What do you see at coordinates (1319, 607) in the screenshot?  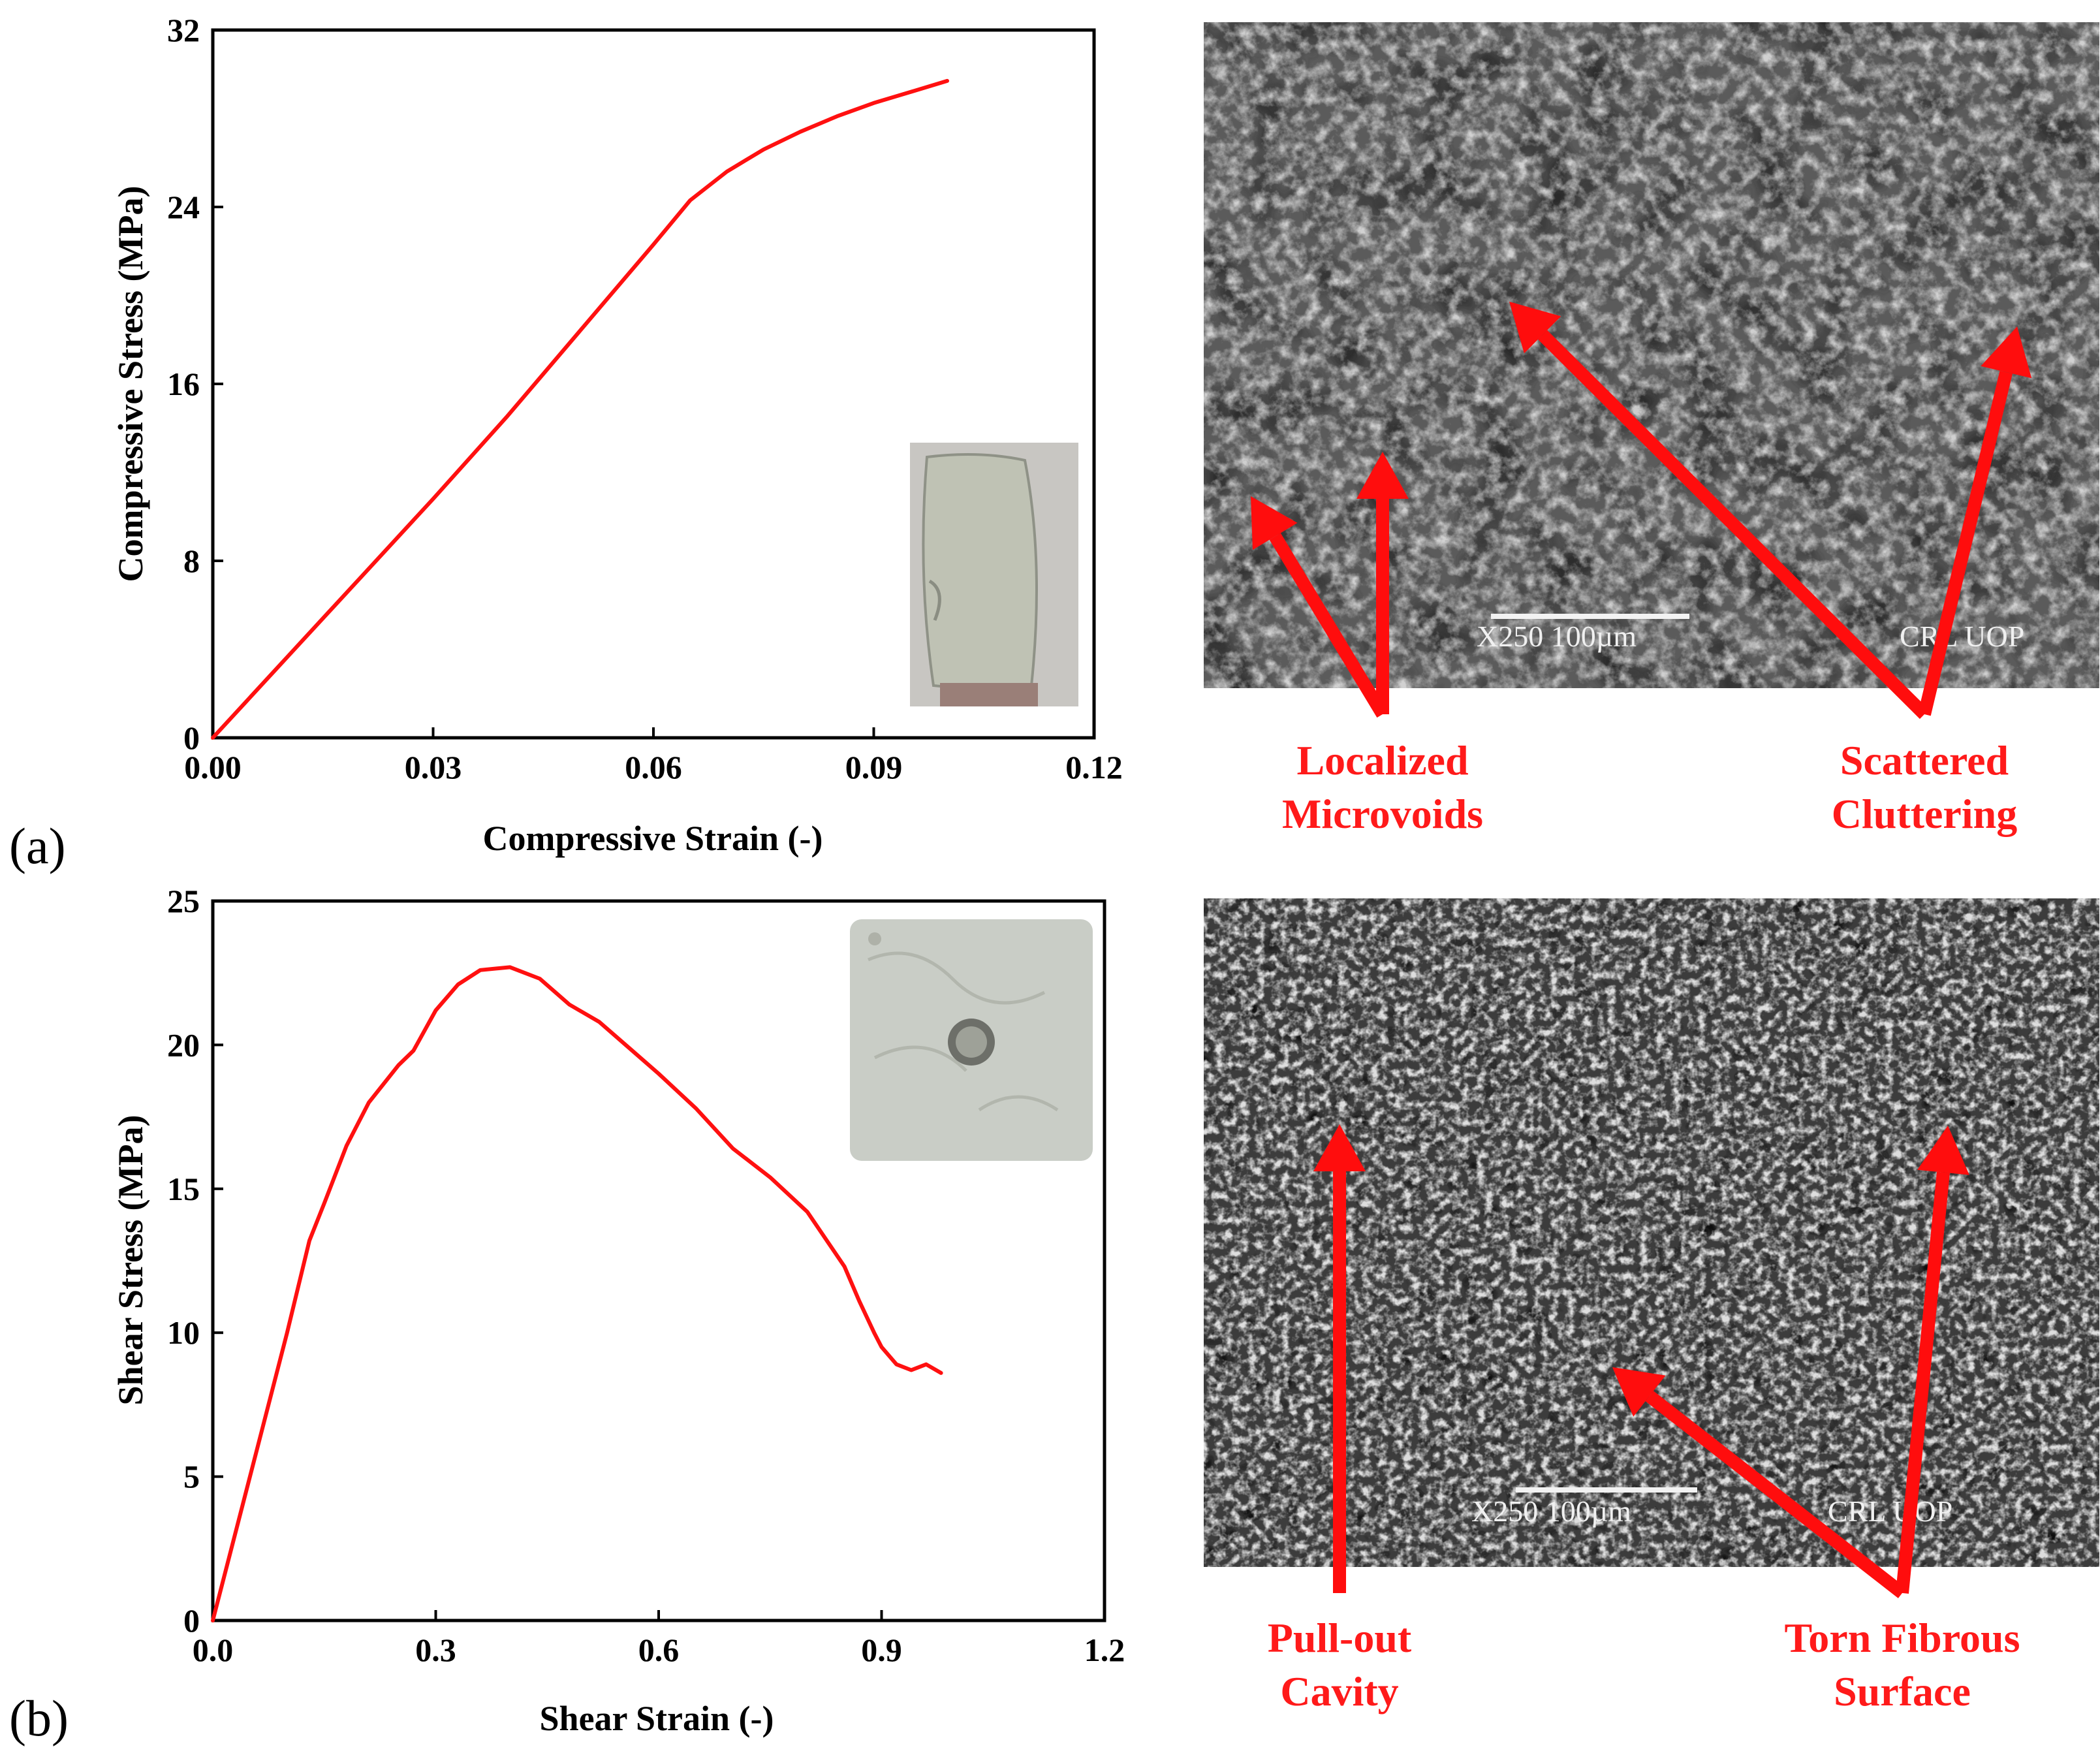 I see `arrow-localized-left` at bounding box center [1319, 607].